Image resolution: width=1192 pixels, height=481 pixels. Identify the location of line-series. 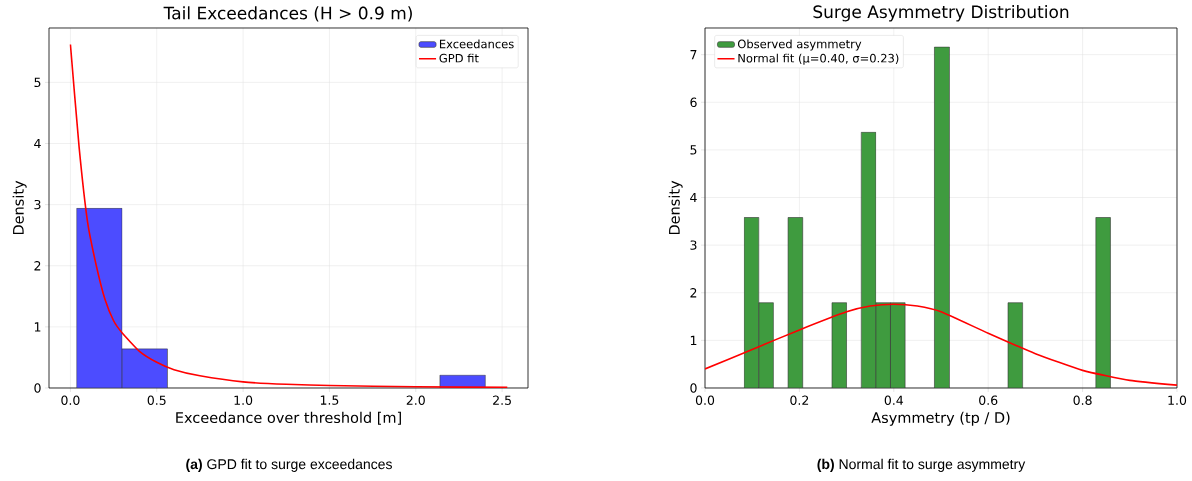
(941, 344).